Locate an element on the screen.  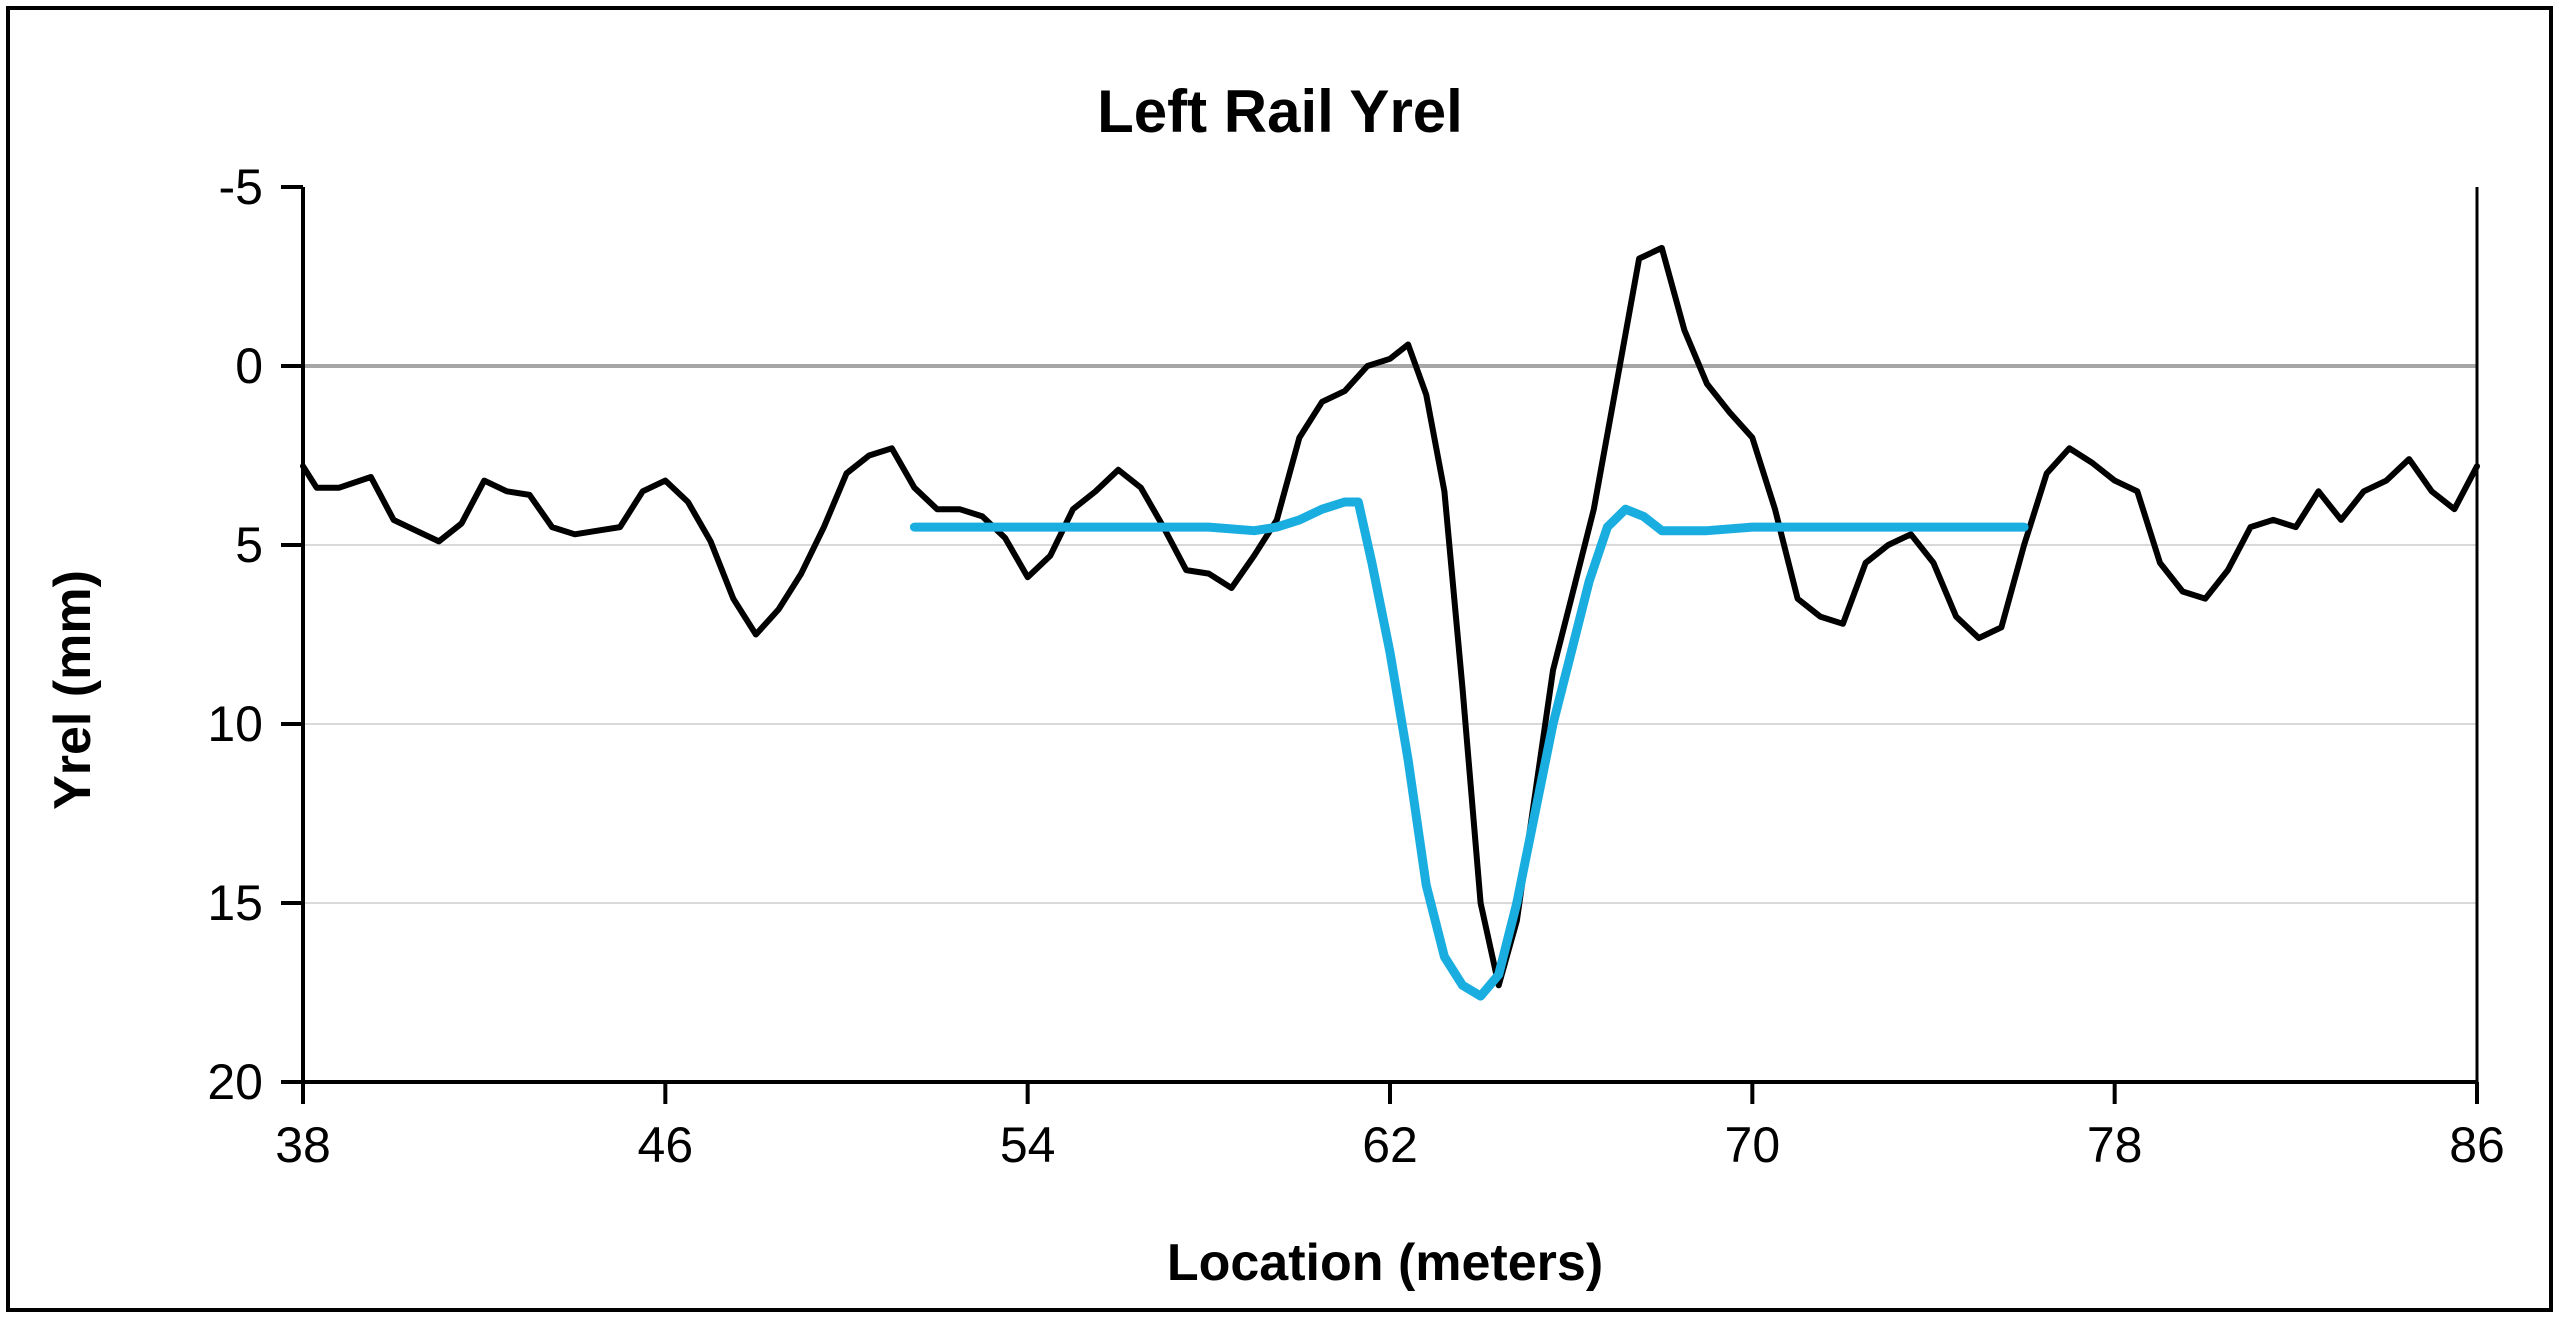
x-axis-title: Location (meters) is located at coordinates (1385, 1263).